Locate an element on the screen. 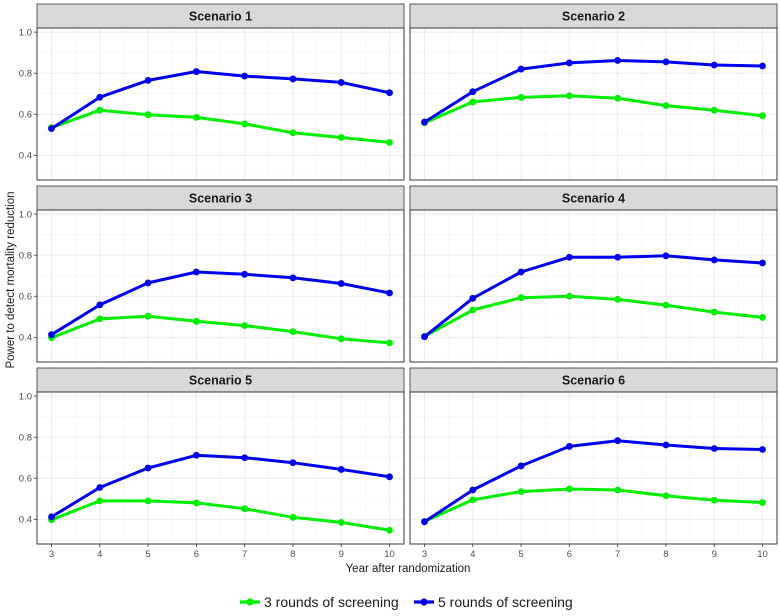 The height and width of the screenshot is (616, 780). x-tick-label: 8 is located at coordinates (292, 554).